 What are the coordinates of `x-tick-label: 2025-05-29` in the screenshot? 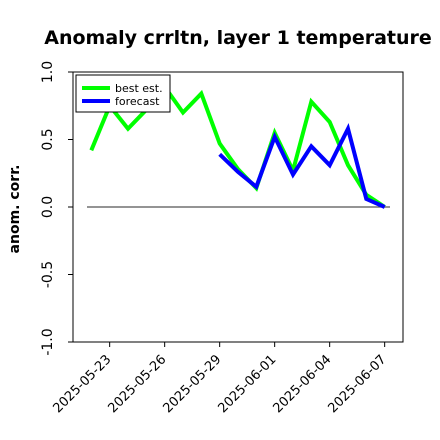 It's located at (192, 384).